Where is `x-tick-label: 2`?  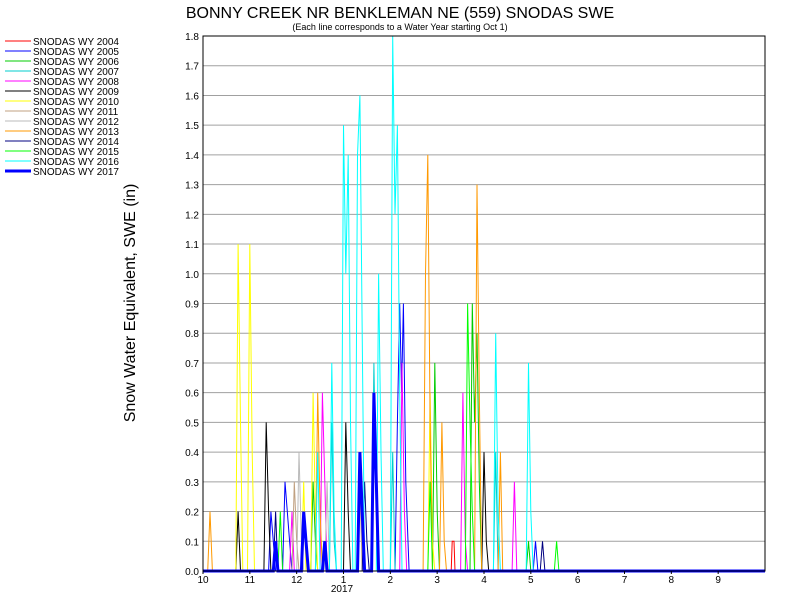
x-tick-label: 2 is located at coordinates (391, 580).